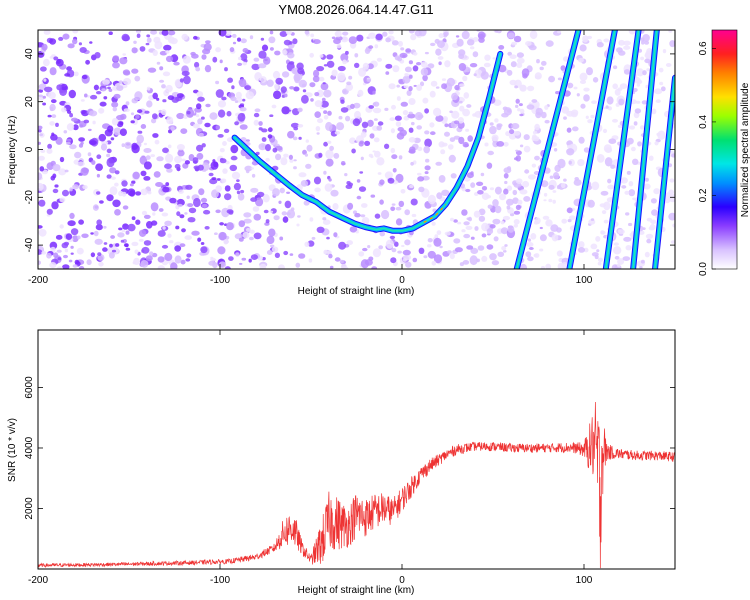  Describe the element at coordinates (29, 54) in the screenshot. I see `y-tick-label: 40` at that location.